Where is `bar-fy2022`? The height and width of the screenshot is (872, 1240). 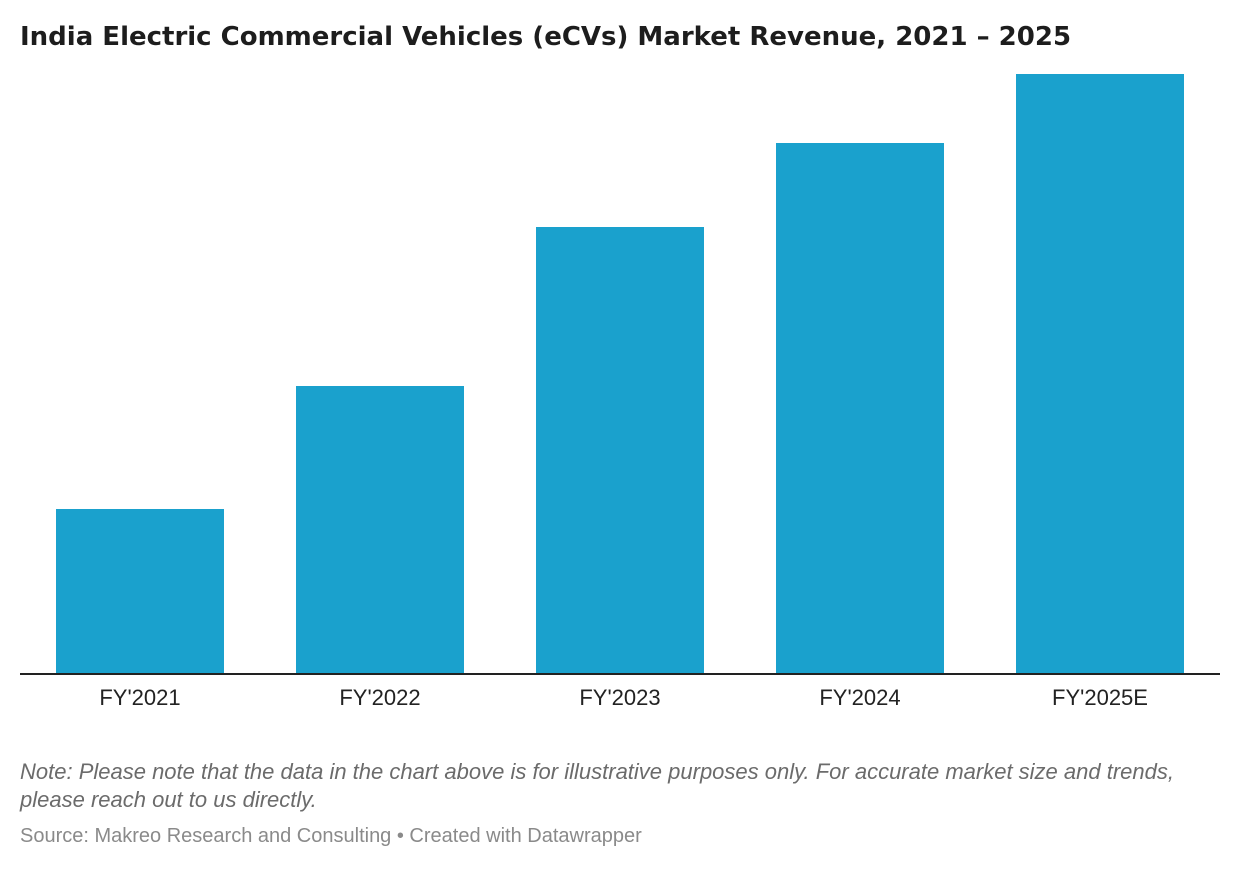
bar-fy2022 is located at coordinates (380, 530).